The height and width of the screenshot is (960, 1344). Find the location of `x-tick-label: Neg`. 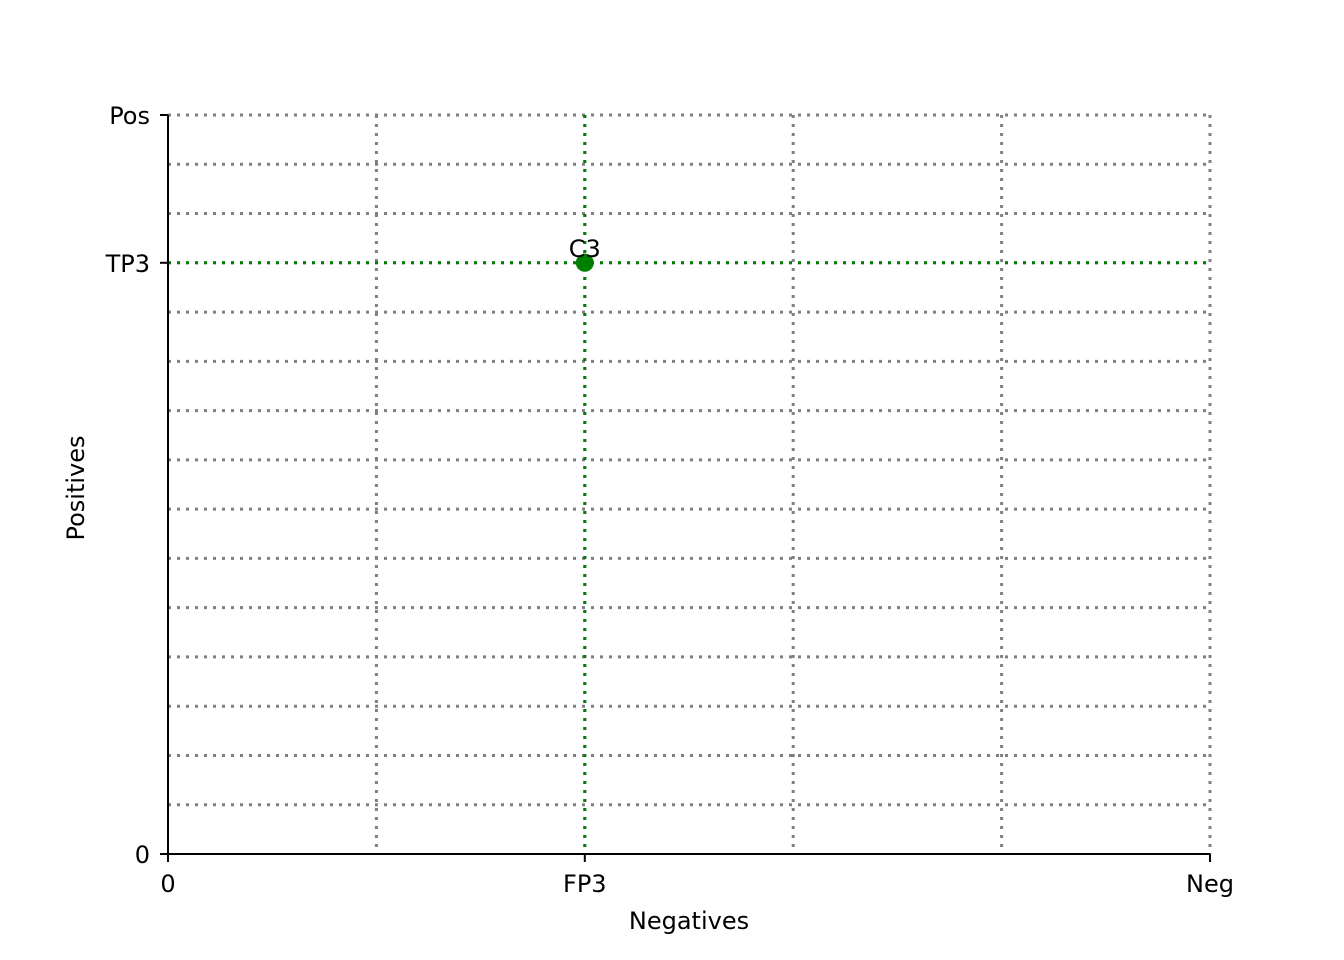

x-tick-label: Neg is located at coordinates (1210, 884).